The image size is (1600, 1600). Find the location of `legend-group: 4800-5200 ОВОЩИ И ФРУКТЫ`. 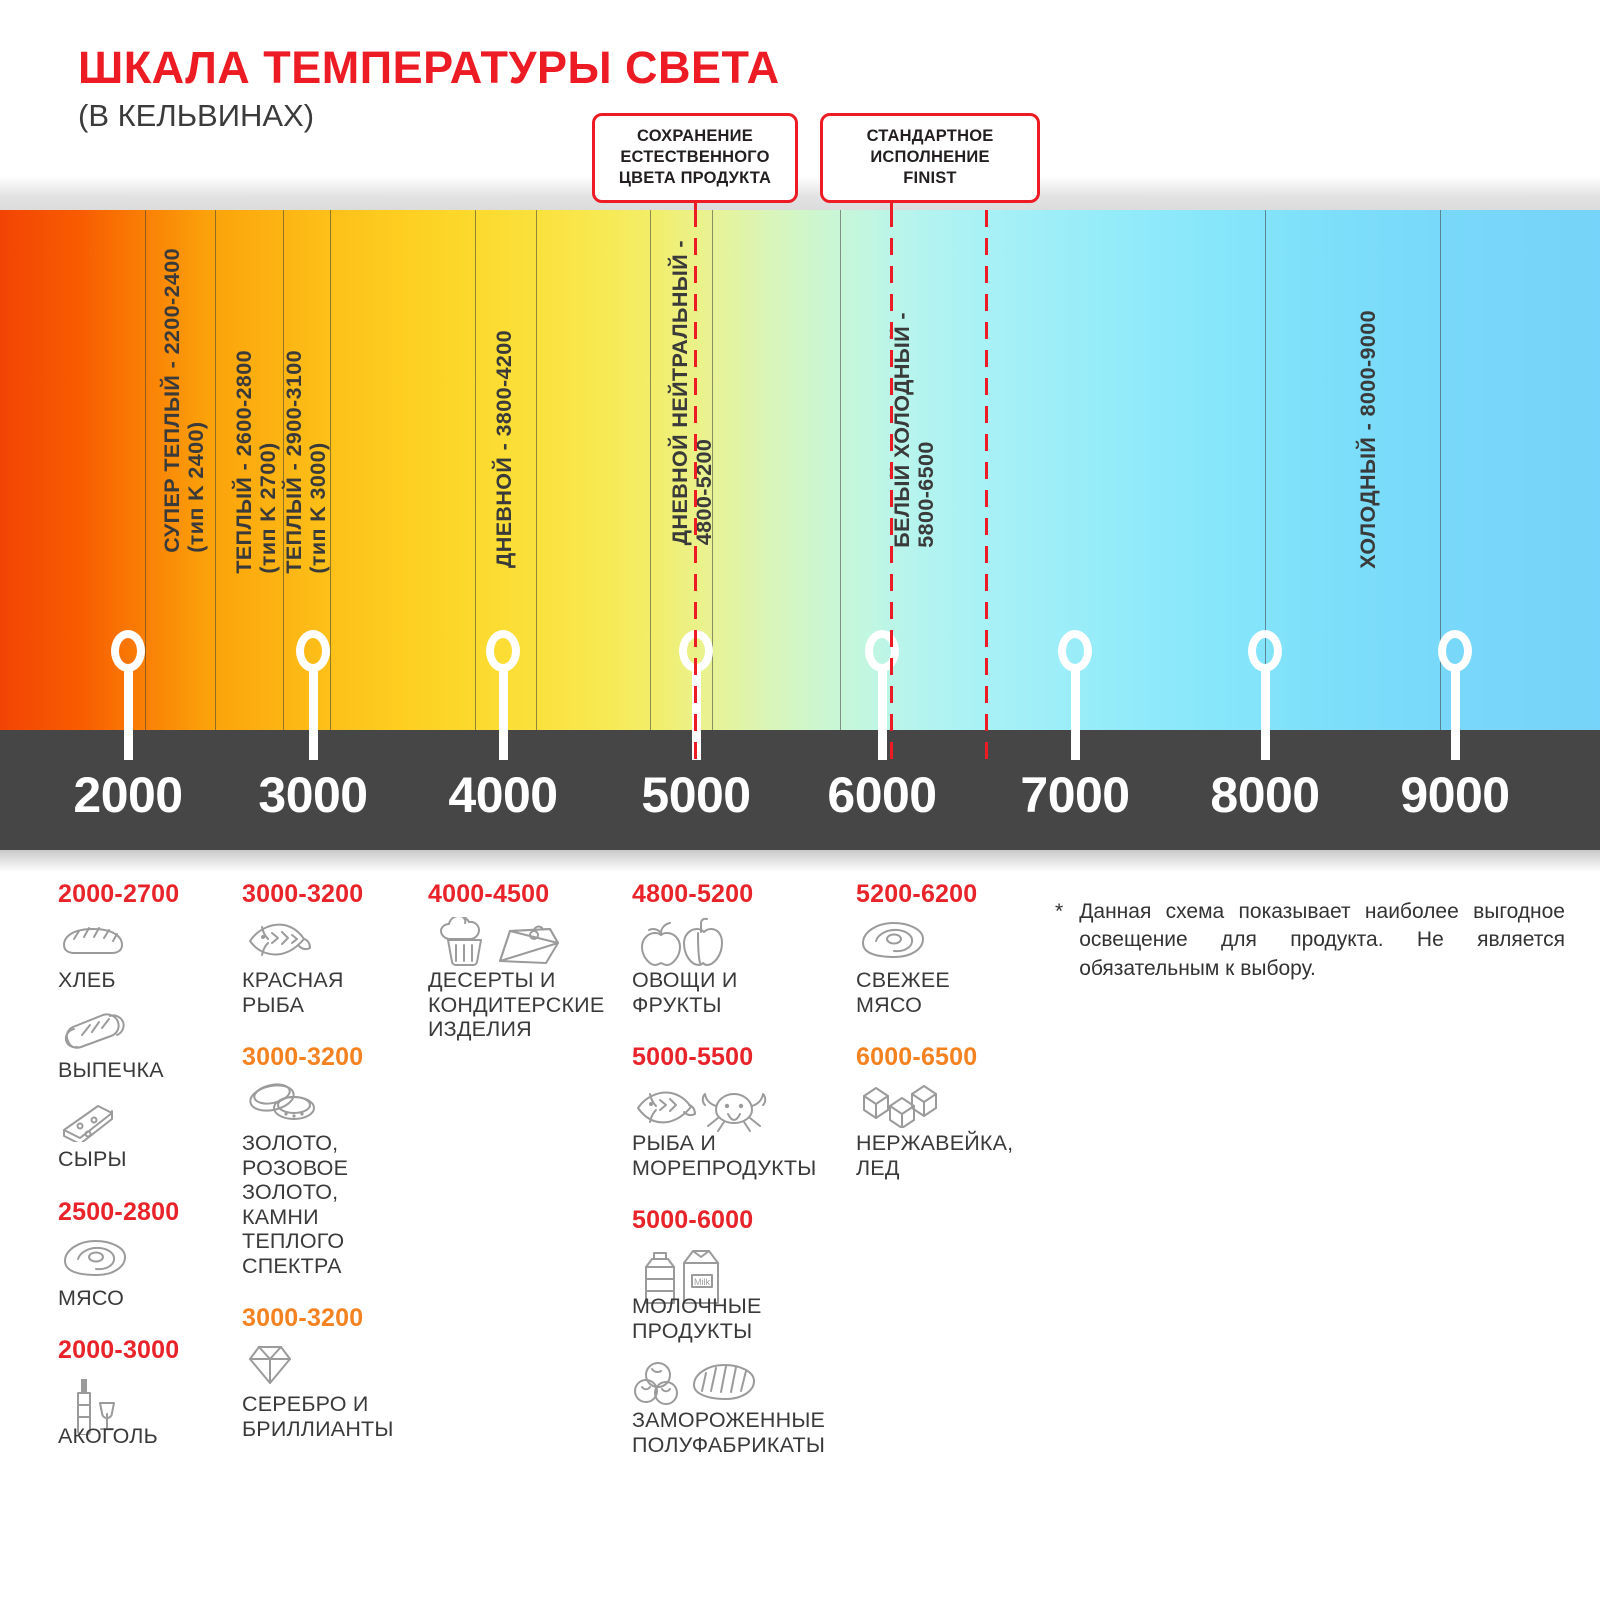

legend-group: 4800-5200 ОВОЩИ И ФРУКТЫ is located at coordinates (739, 948).